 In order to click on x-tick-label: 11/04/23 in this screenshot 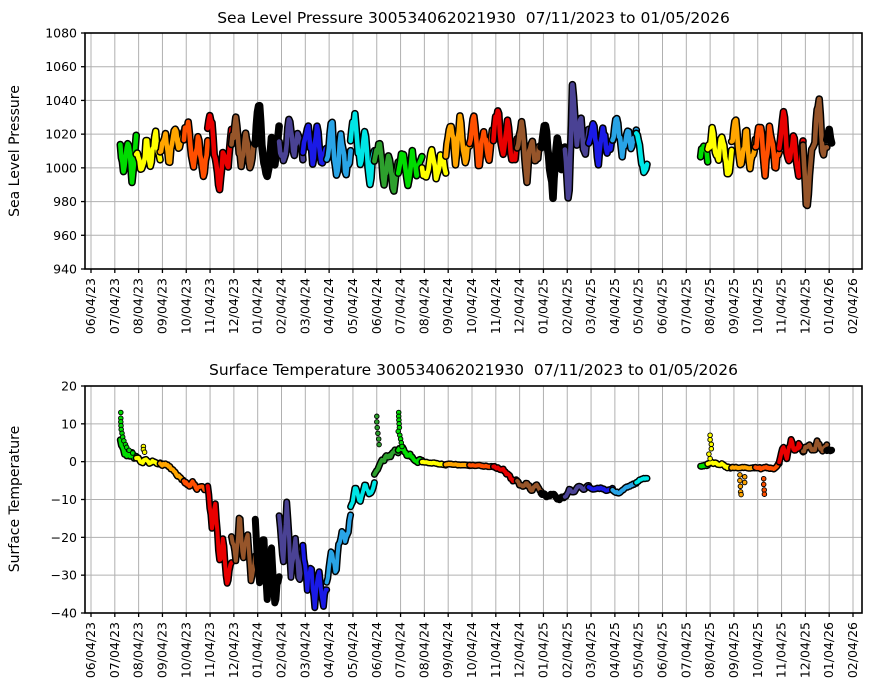, I will do `click(209, 650)`.